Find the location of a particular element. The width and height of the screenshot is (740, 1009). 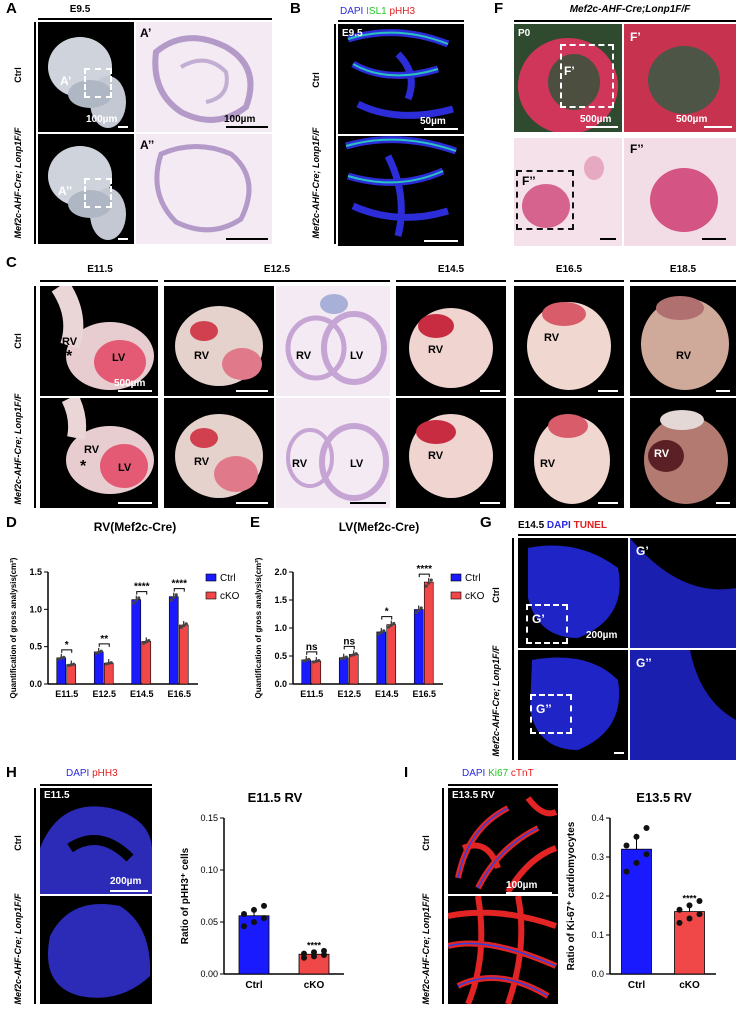

panel-h-chart-title: E11.5 RV is located at coordinates (275, 797).